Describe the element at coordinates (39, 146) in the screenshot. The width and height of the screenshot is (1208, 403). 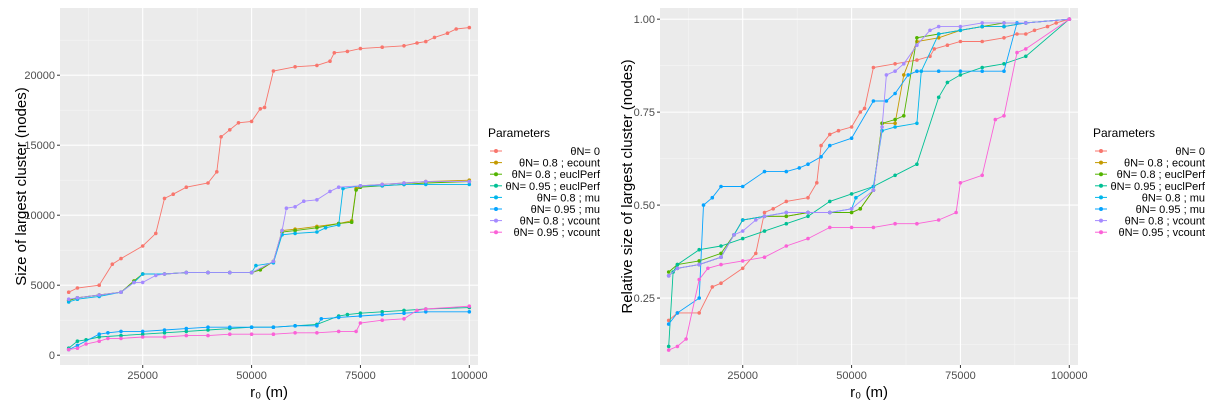
I see `y-tick-label: 15000` at that location.